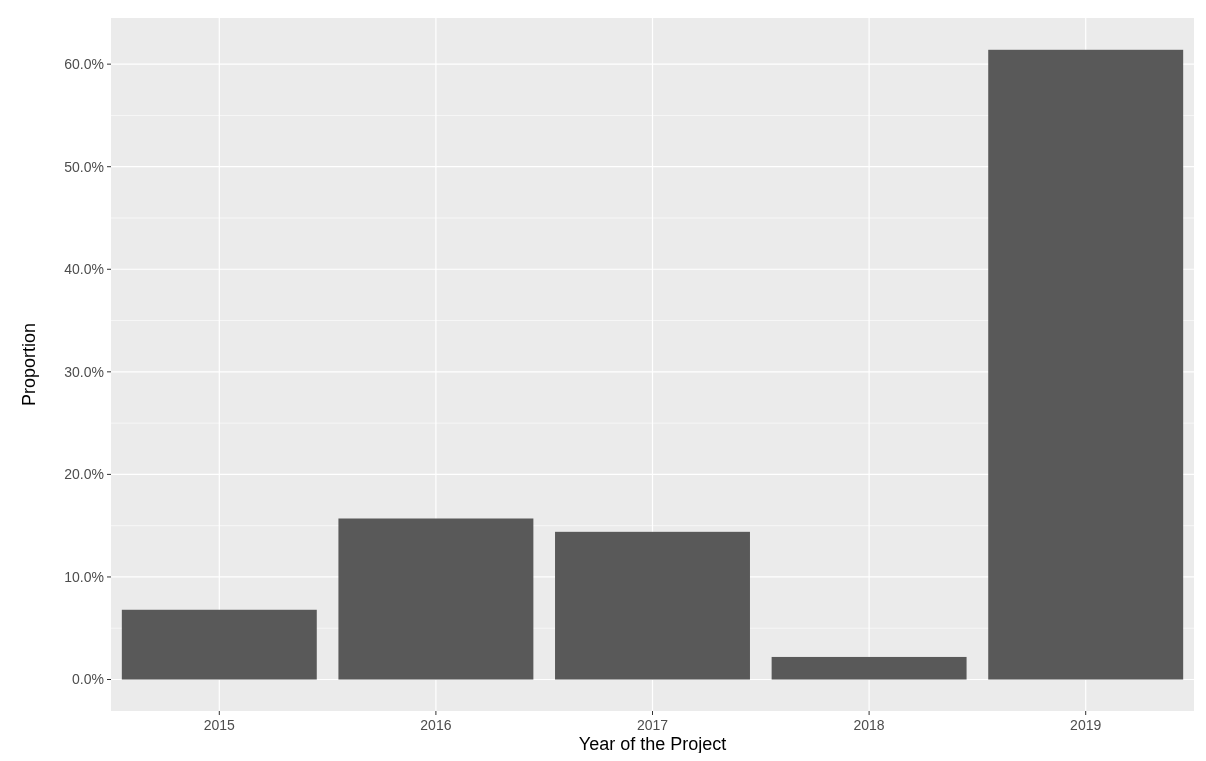 This screenshot has width=1206, height=761. Describe the element at coordinates (652, 725) in the screenshot. I see `x-tick-label: 2017` at that location.